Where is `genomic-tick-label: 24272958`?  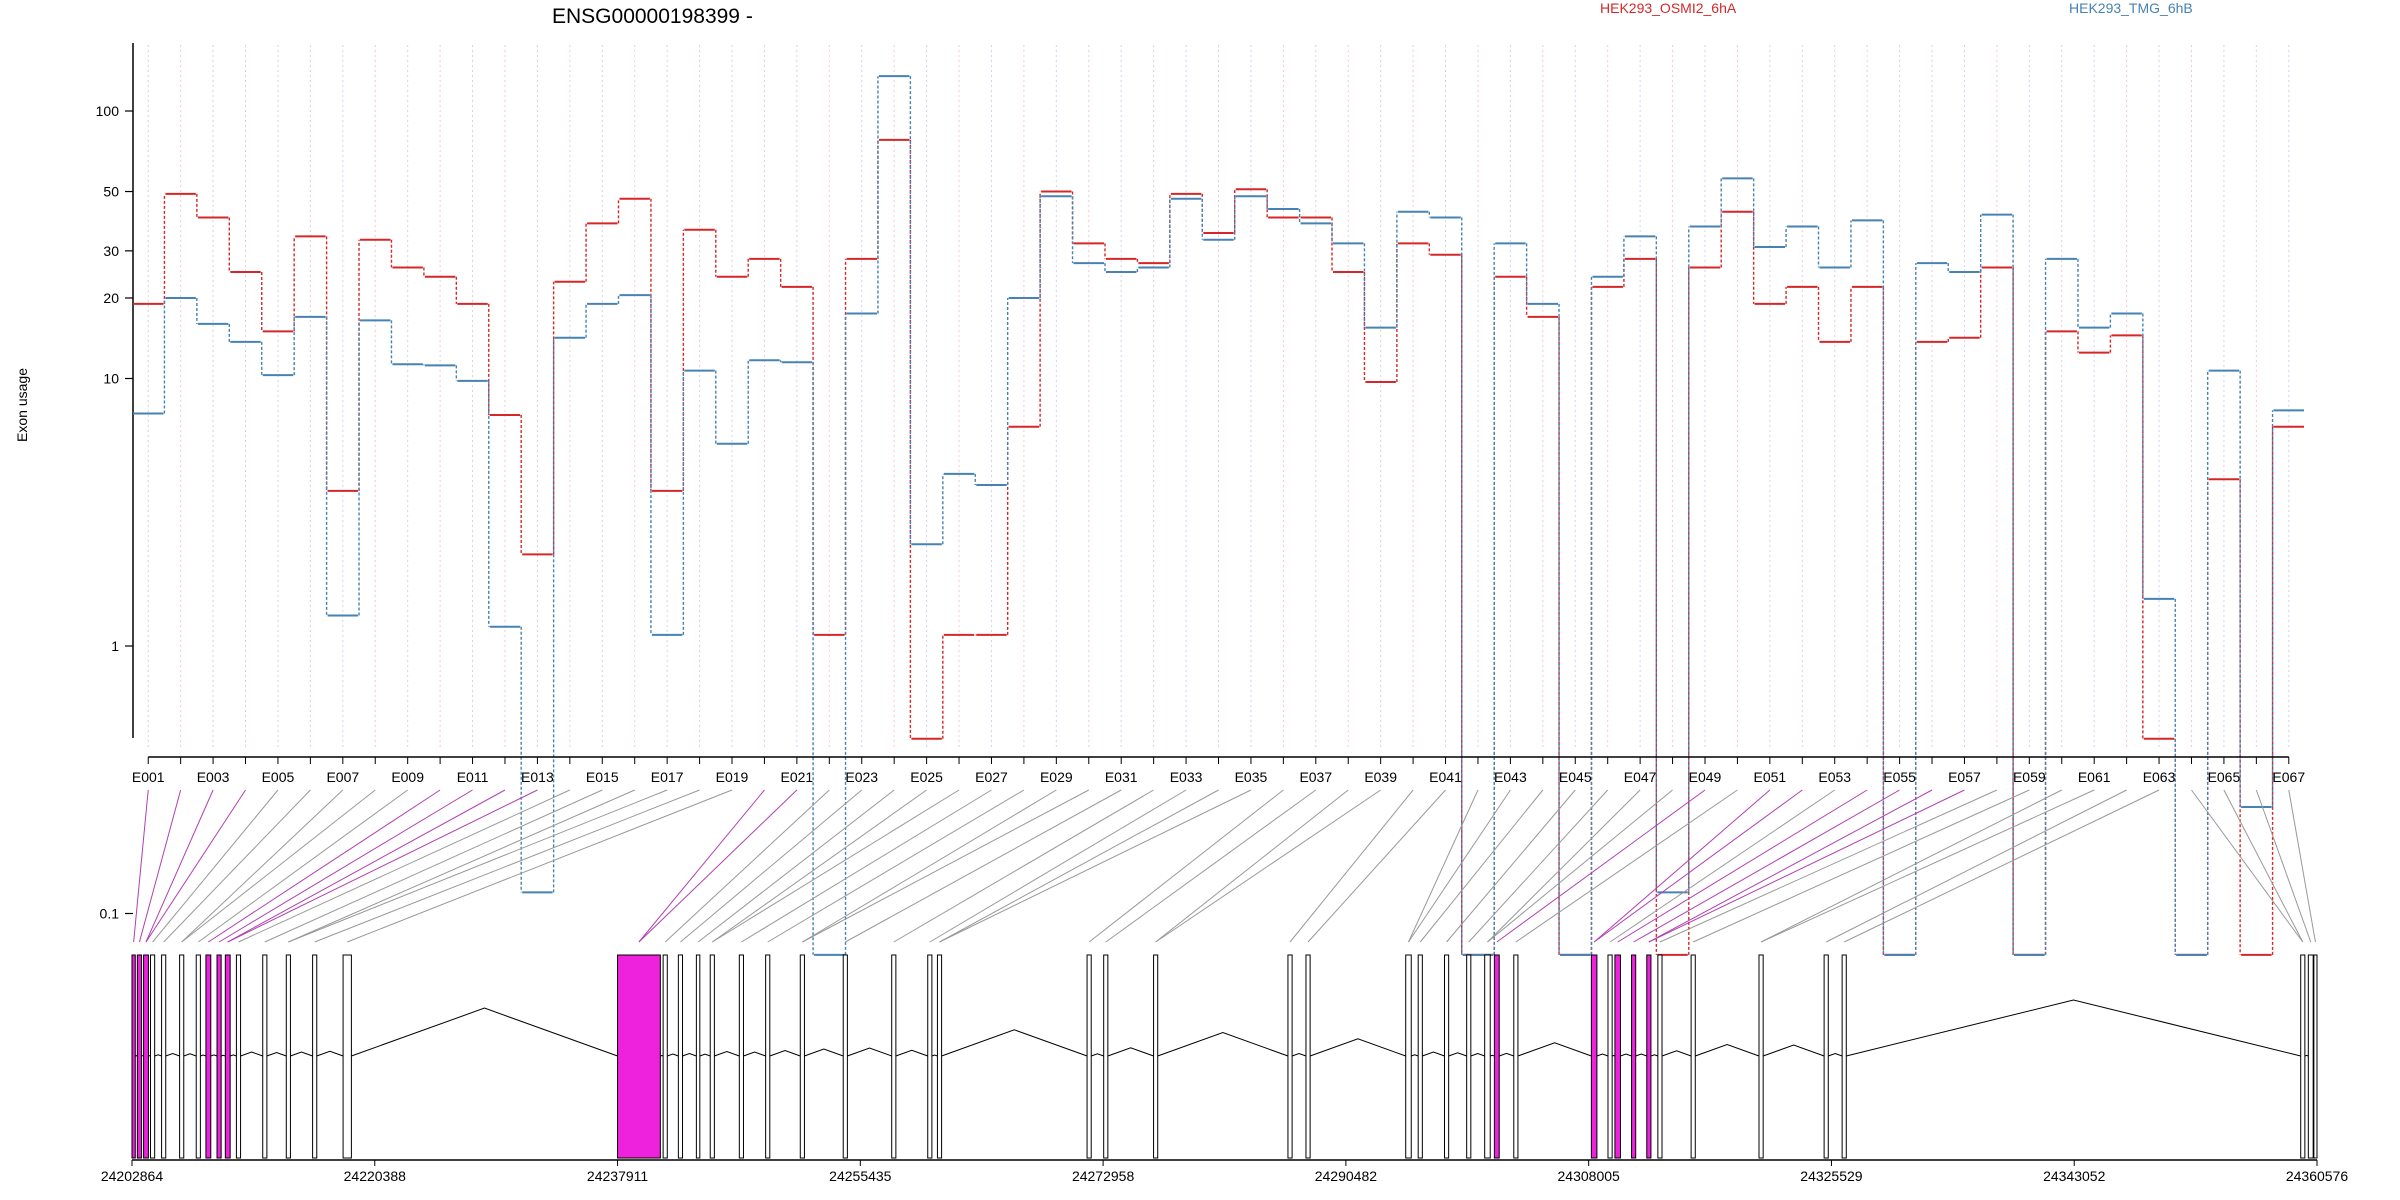 genomic-tick-label: 24272958 is located at coordinates (1103, 1176).